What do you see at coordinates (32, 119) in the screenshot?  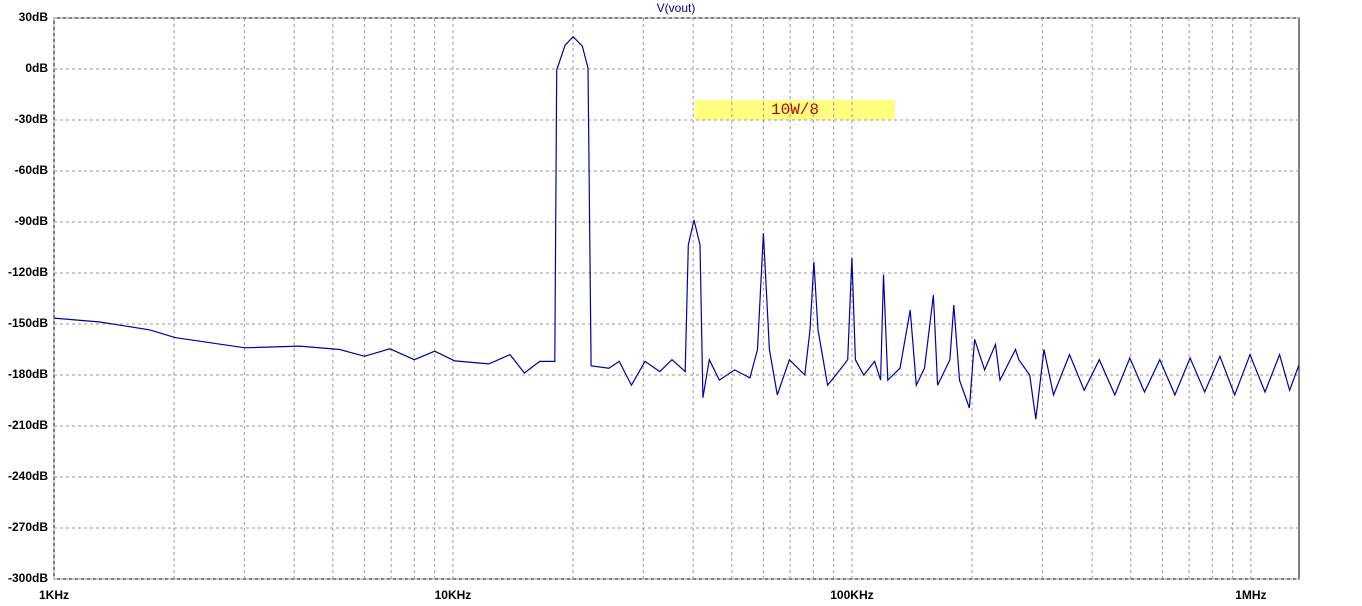 I see `y-tick-label: -30dB` at bounding box center [32, 119].